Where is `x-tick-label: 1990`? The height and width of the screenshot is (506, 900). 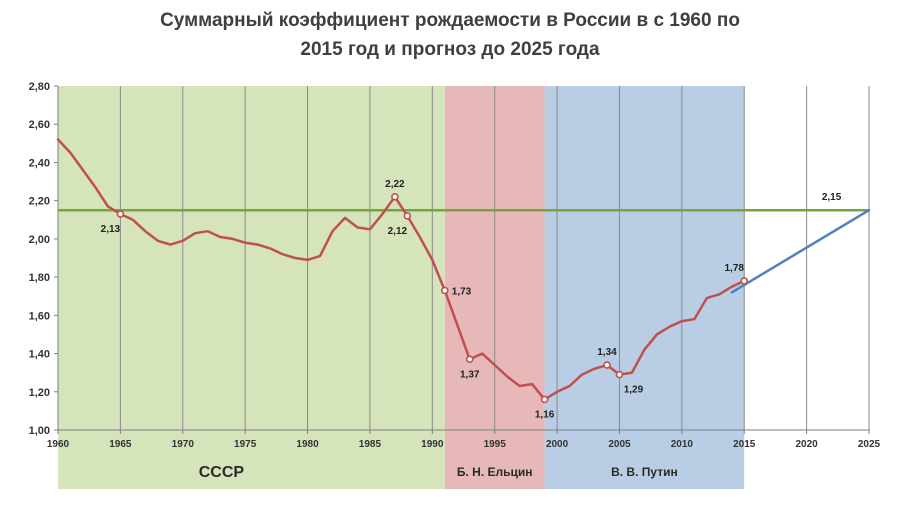
x-tick-label: 1990 is located at coordinates (432, 444).